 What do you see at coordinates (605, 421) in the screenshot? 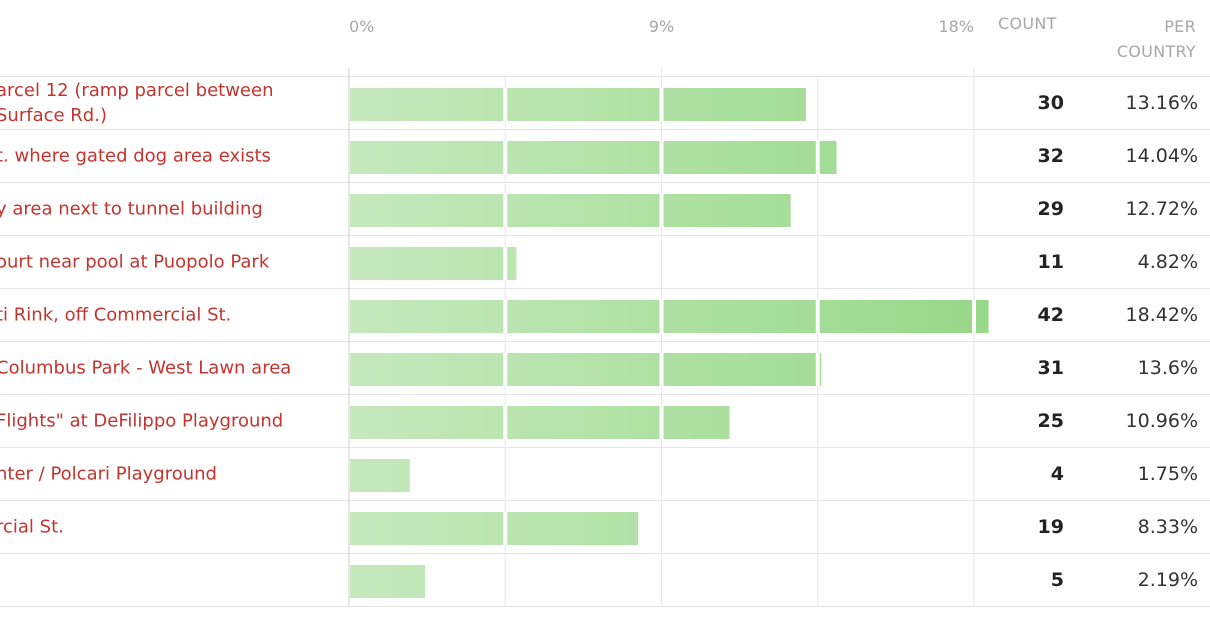
I see `table-row: Flights" at DeFilippo Playground 25 10.96%` at bounding box center [605, 421].